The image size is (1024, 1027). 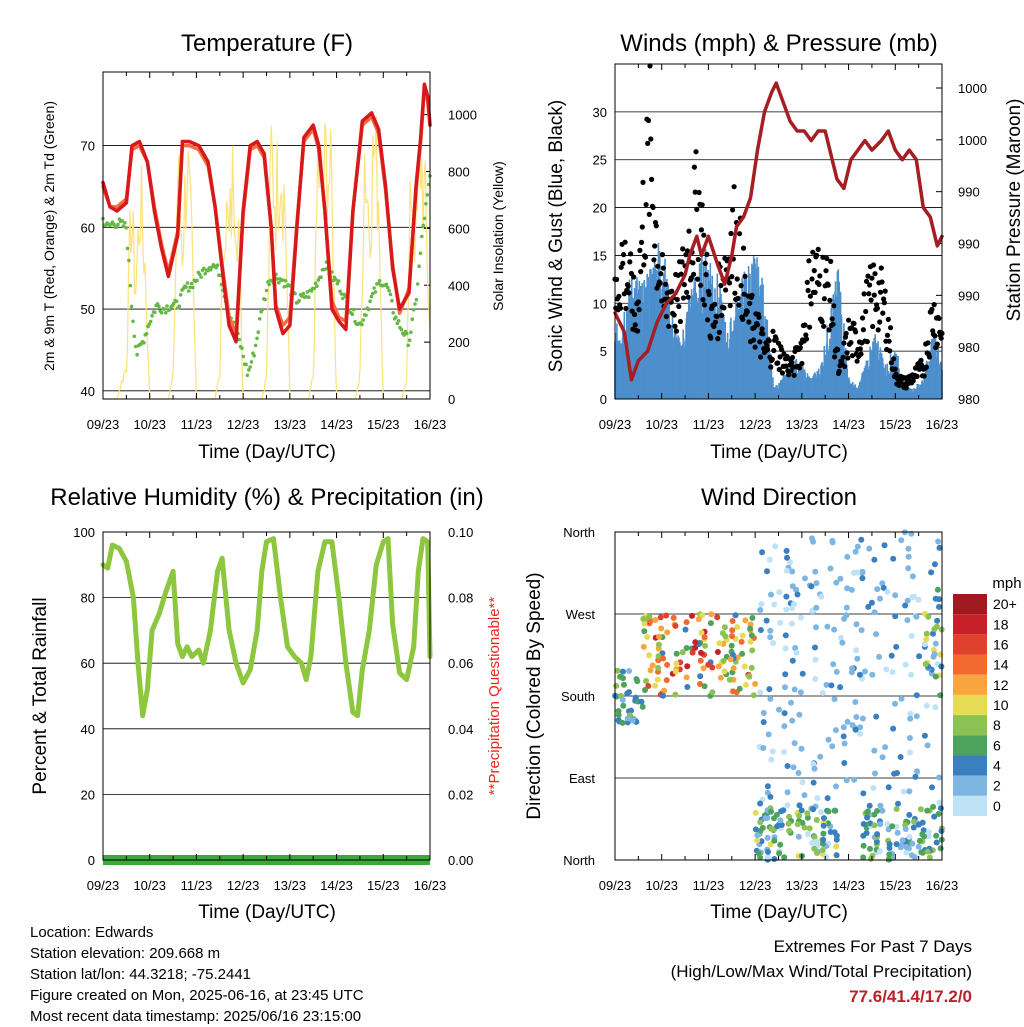 I want to click on humidity-xtick-label: 12/23, so click(x=243, y=885).